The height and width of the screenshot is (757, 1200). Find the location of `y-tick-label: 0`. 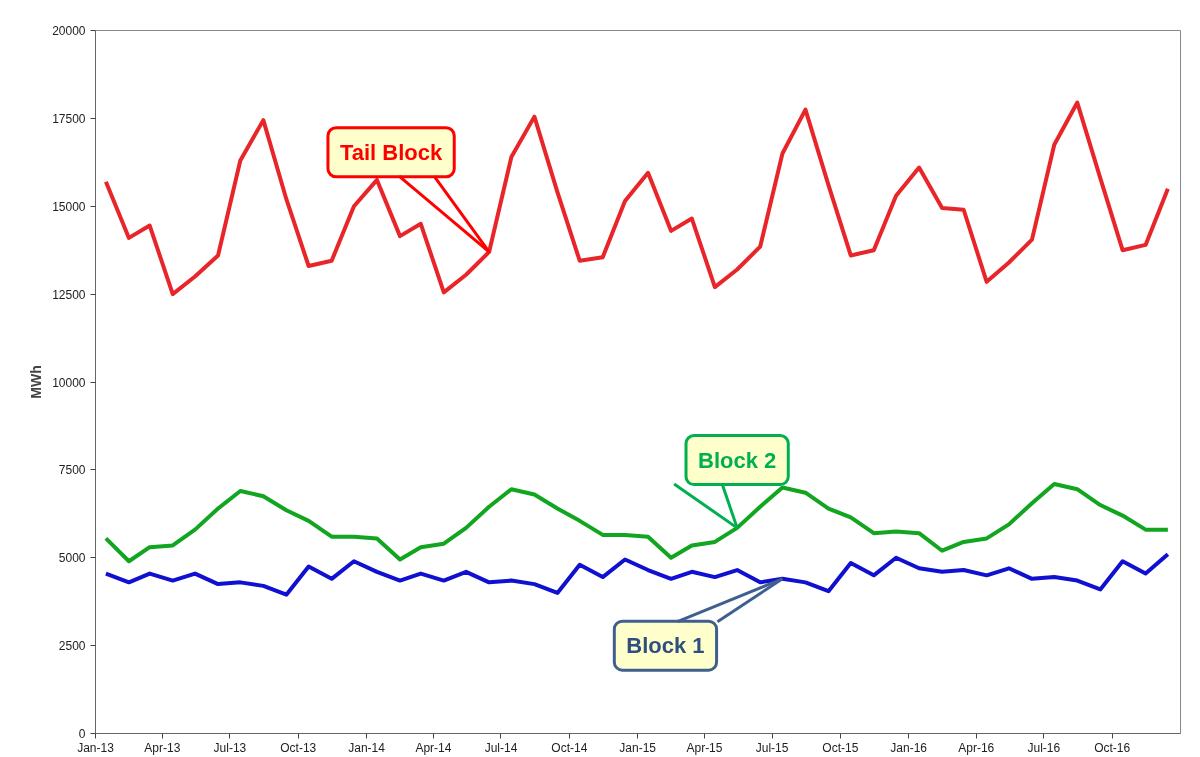

y-tick-label: 0 is located at coordinates (82, 734).